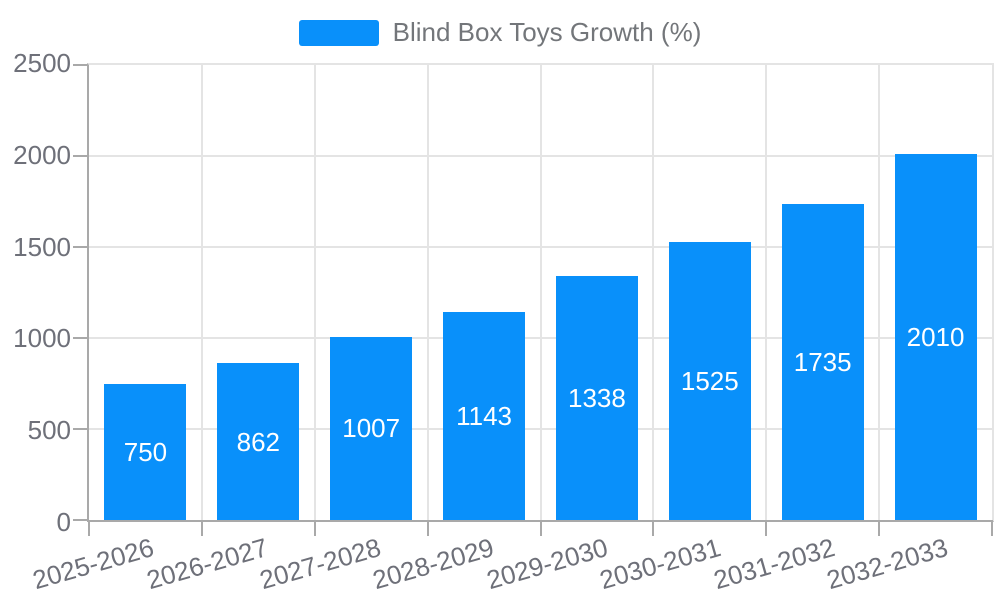 The width and height of the screenshot is (1000, 600). I want to click on bar-value-label: 862, so click(258, 441).